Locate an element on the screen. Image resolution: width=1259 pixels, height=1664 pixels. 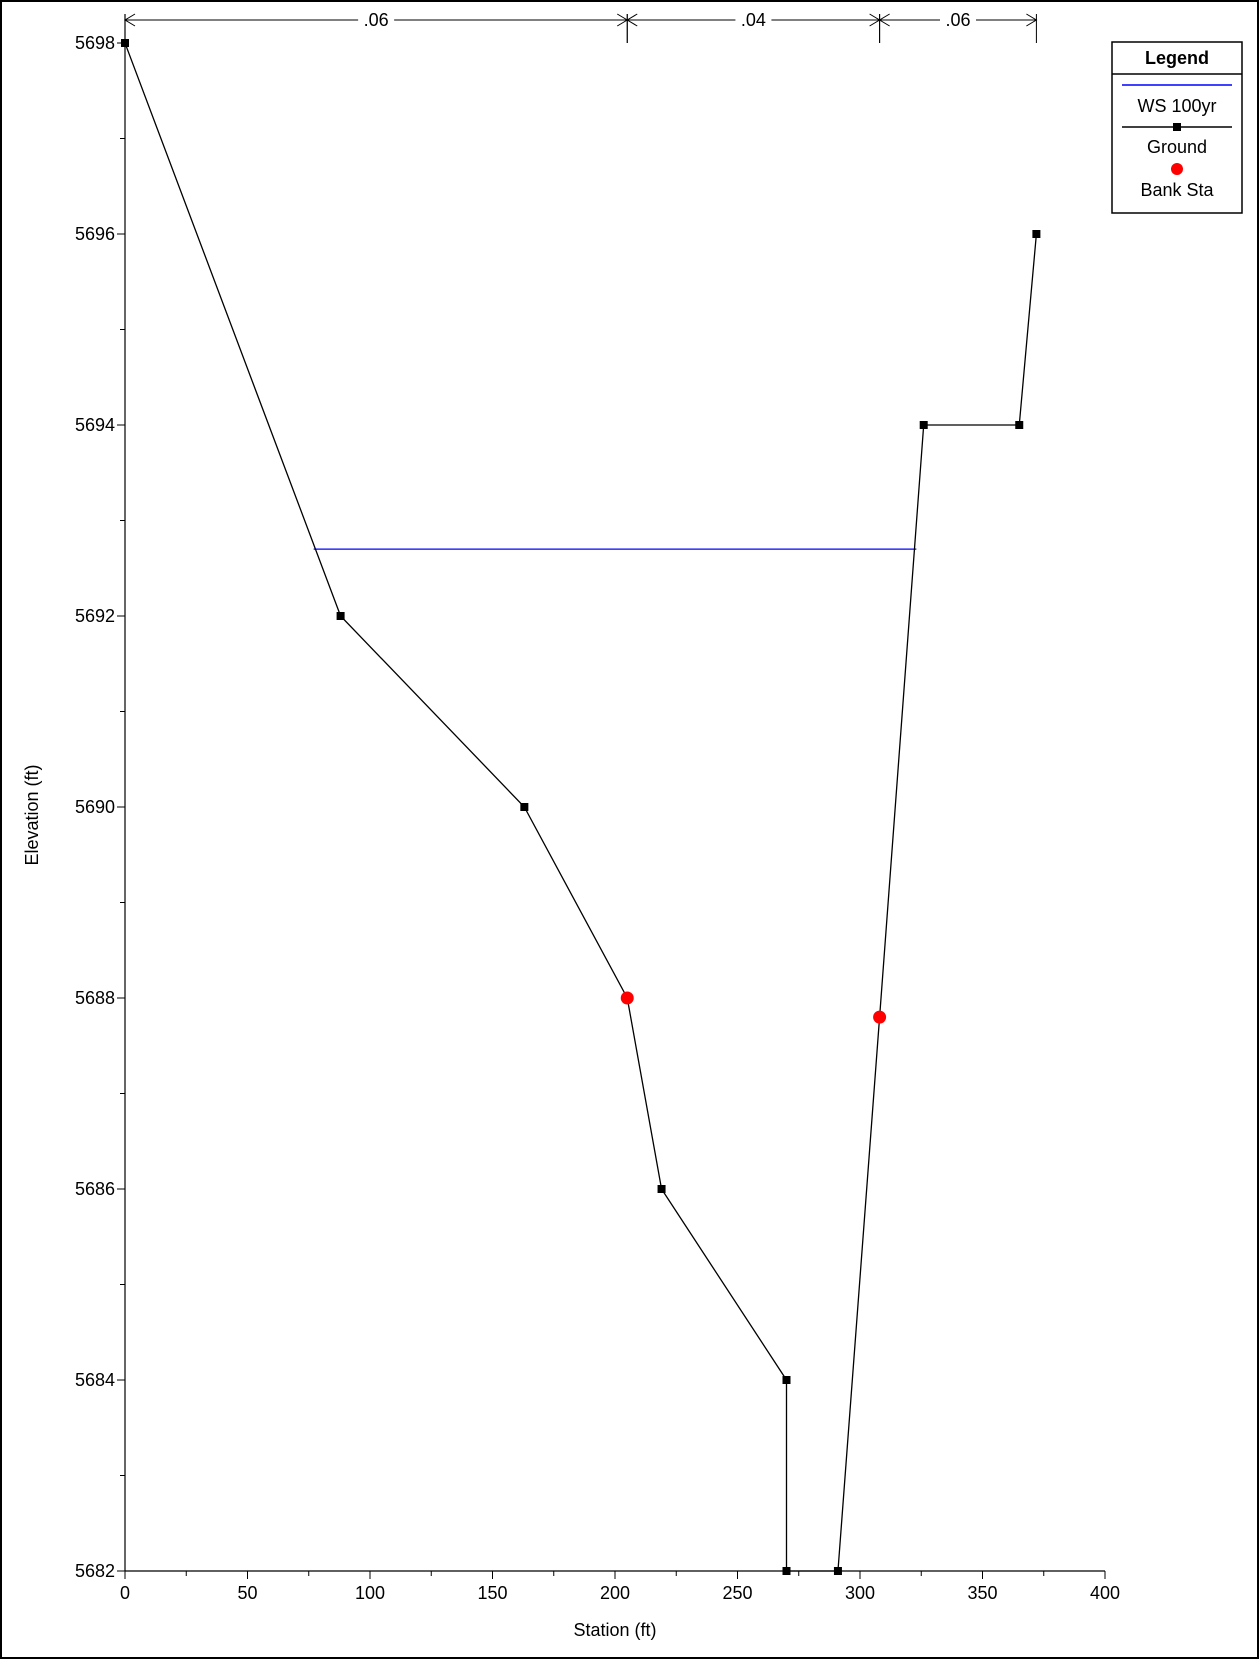
x-tick-label: 50 is located at coordinates (247, 1593).